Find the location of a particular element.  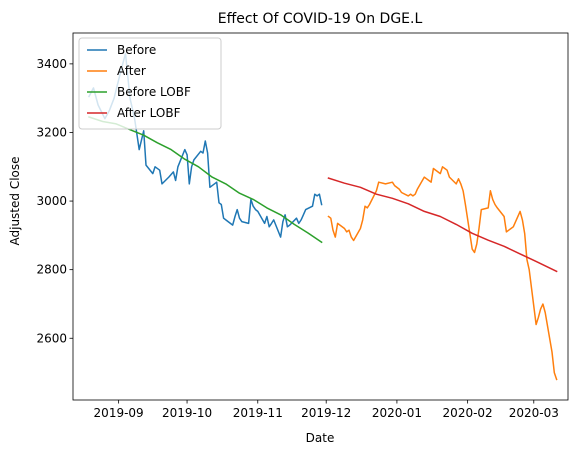

y-axis-label: Adjusted Close is located at coordinates (15, 200).